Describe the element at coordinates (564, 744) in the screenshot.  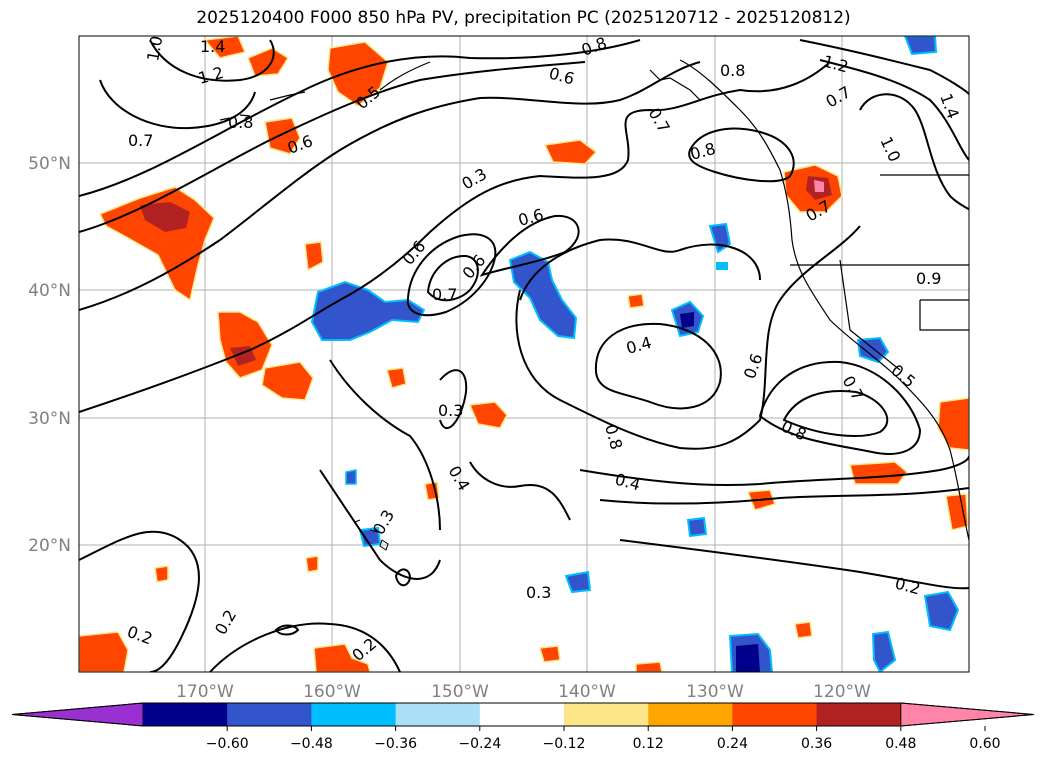
I see `colorbar-tick-label: −0.12` at that location.